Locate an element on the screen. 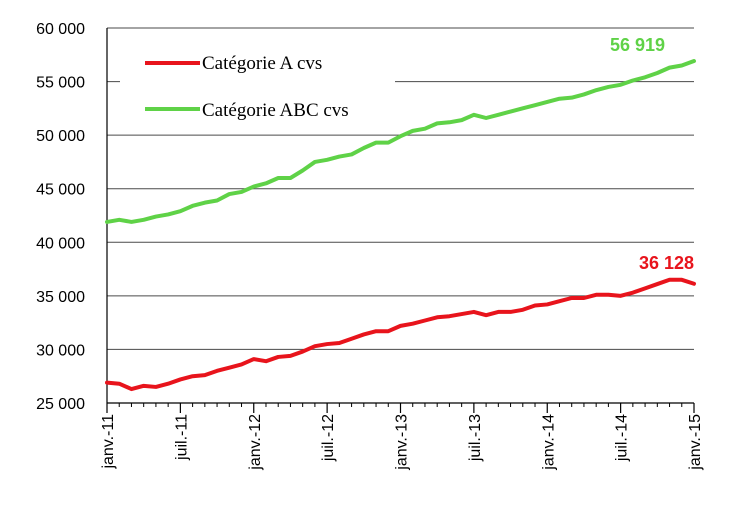 The height and width of the screenshot is (507, 738). legend-label-categorie-abc: Catégorie ABC cvs is located at coordinates (275, 110).